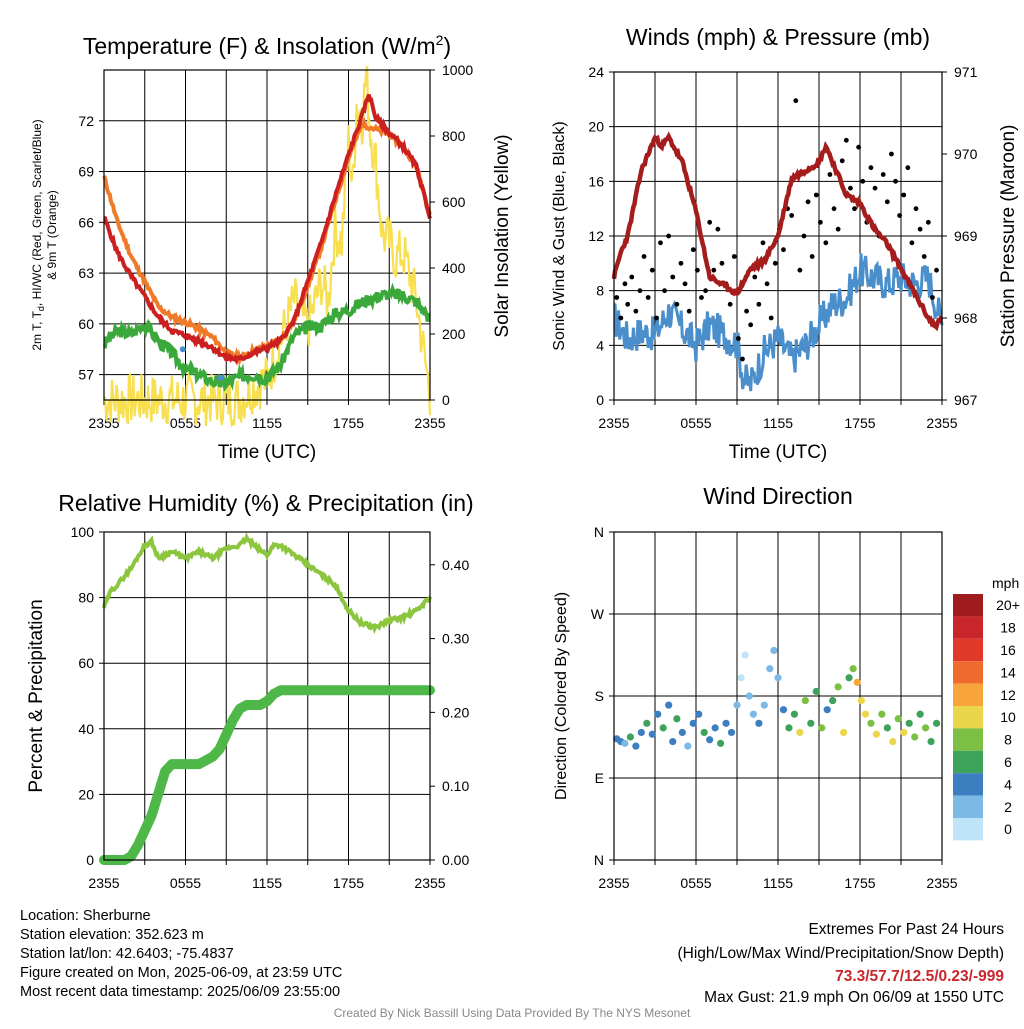  What do you see at coordinates (86, 121) in the screenshot?
I see `y-tick-label: 72` at bounding box center [86, 121].